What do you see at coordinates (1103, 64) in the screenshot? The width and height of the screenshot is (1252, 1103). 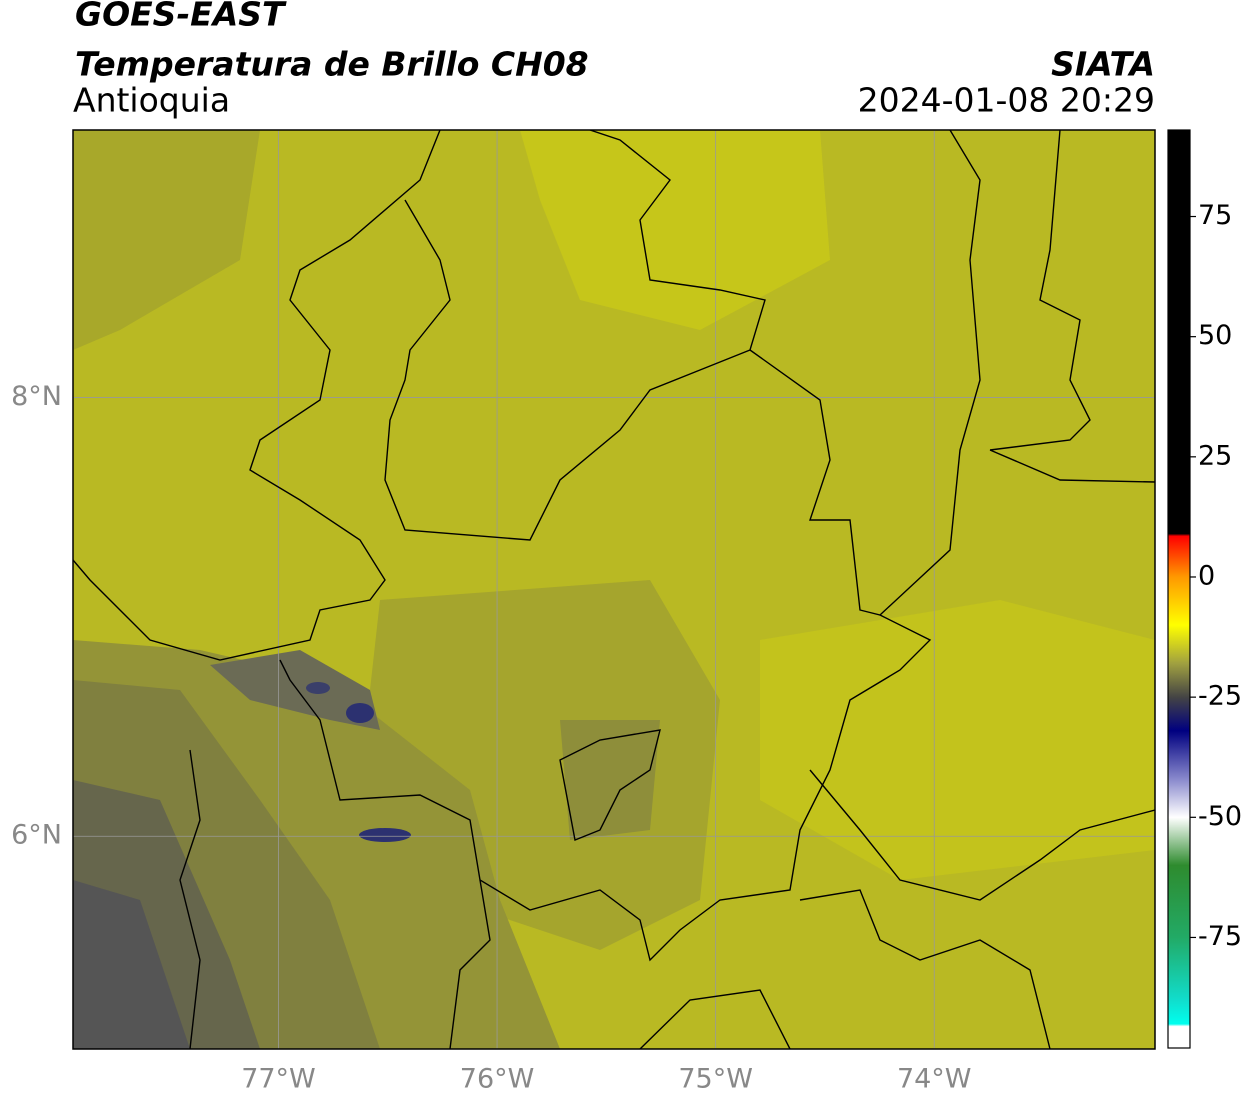 I see `source: SIATA` at bounding box center [1103, 64].